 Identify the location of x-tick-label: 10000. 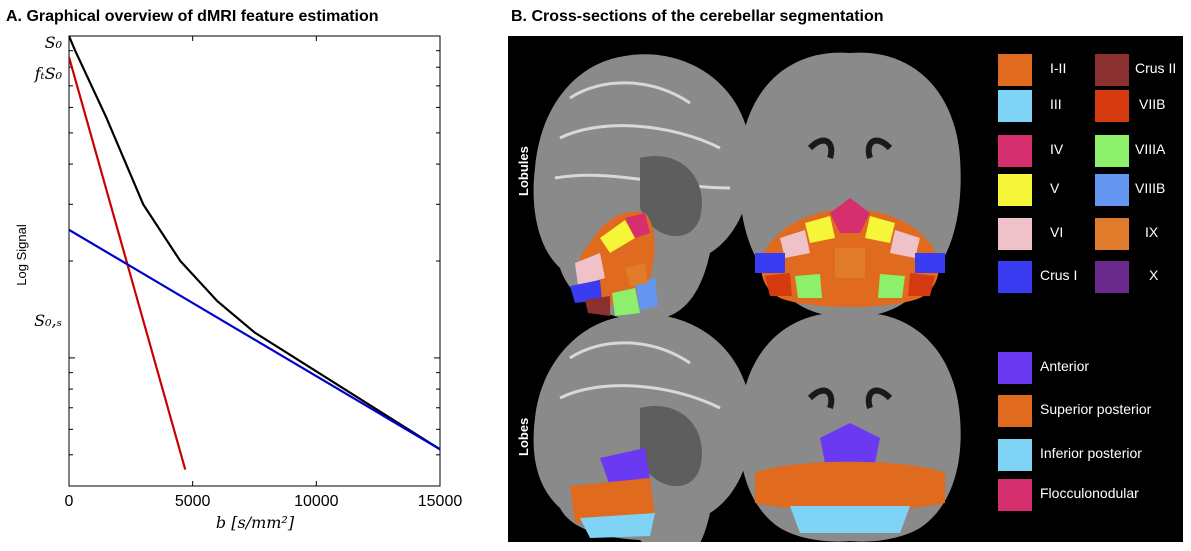
(316, 501).